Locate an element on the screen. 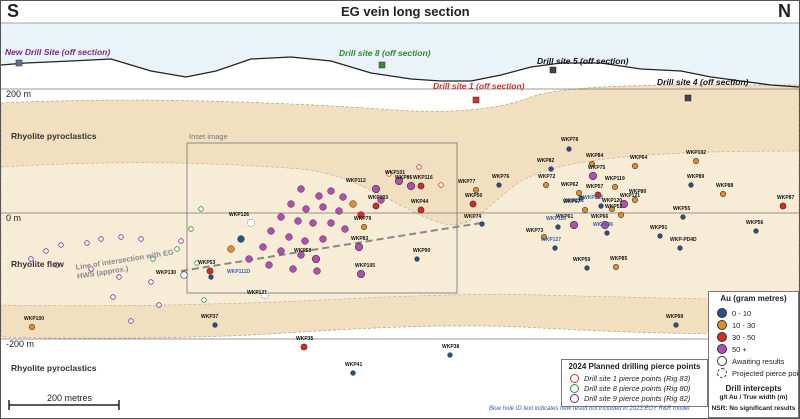 Image resolution: width=800 pixels, height=419 pixels. hole-id-label: WKP59 is located at coordinates (582, 260).